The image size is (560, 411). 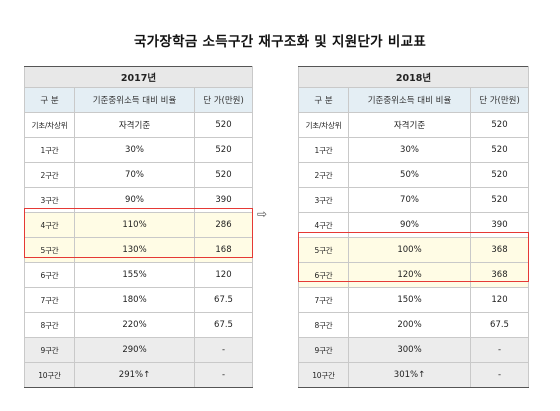 I want to click on right-arrow-icon: ⇨, so click(x=262, y=214).